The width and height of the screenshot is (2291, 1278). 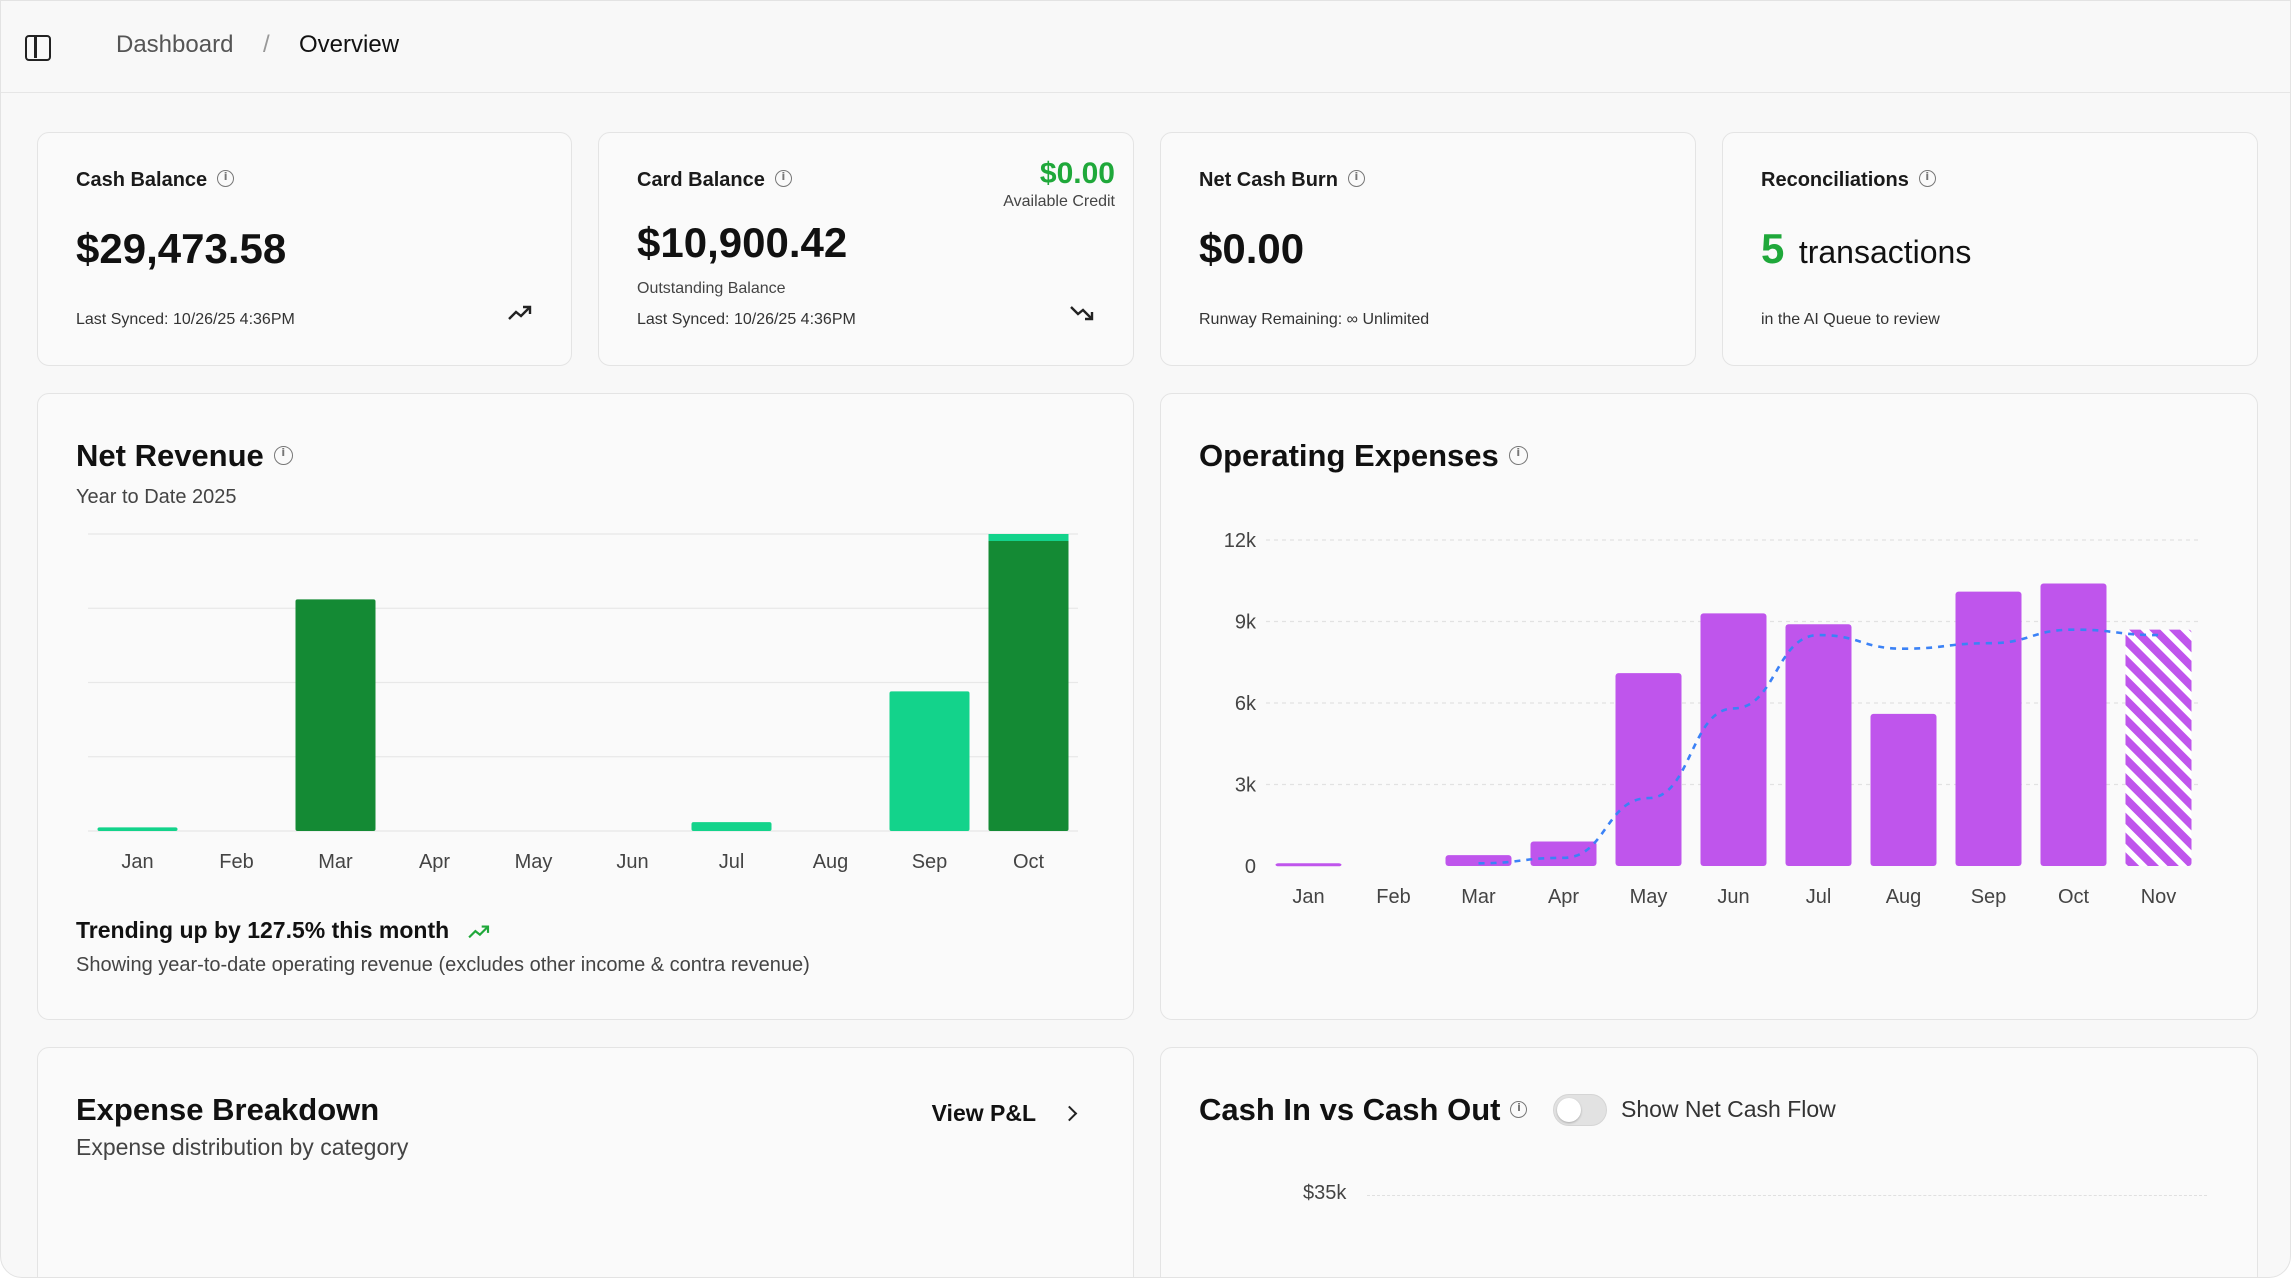 I want to click on expense-bar-may, so click(x=1648, y=769).